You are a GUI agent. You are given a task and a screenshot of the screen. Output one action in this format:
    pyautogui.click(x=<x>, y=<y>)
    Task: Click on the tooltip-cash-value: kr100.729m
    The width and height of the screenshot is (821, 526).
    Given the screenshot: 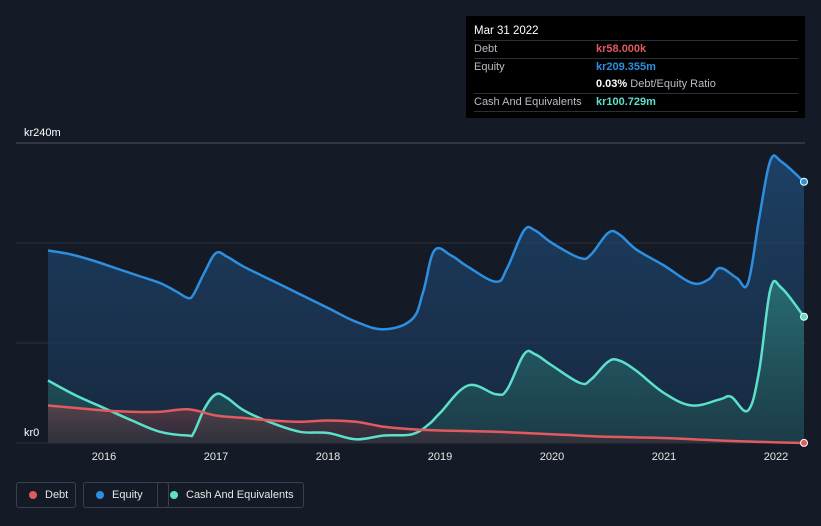 What is the action you would take?
    pyautogui.click(x=626, y=102)
    